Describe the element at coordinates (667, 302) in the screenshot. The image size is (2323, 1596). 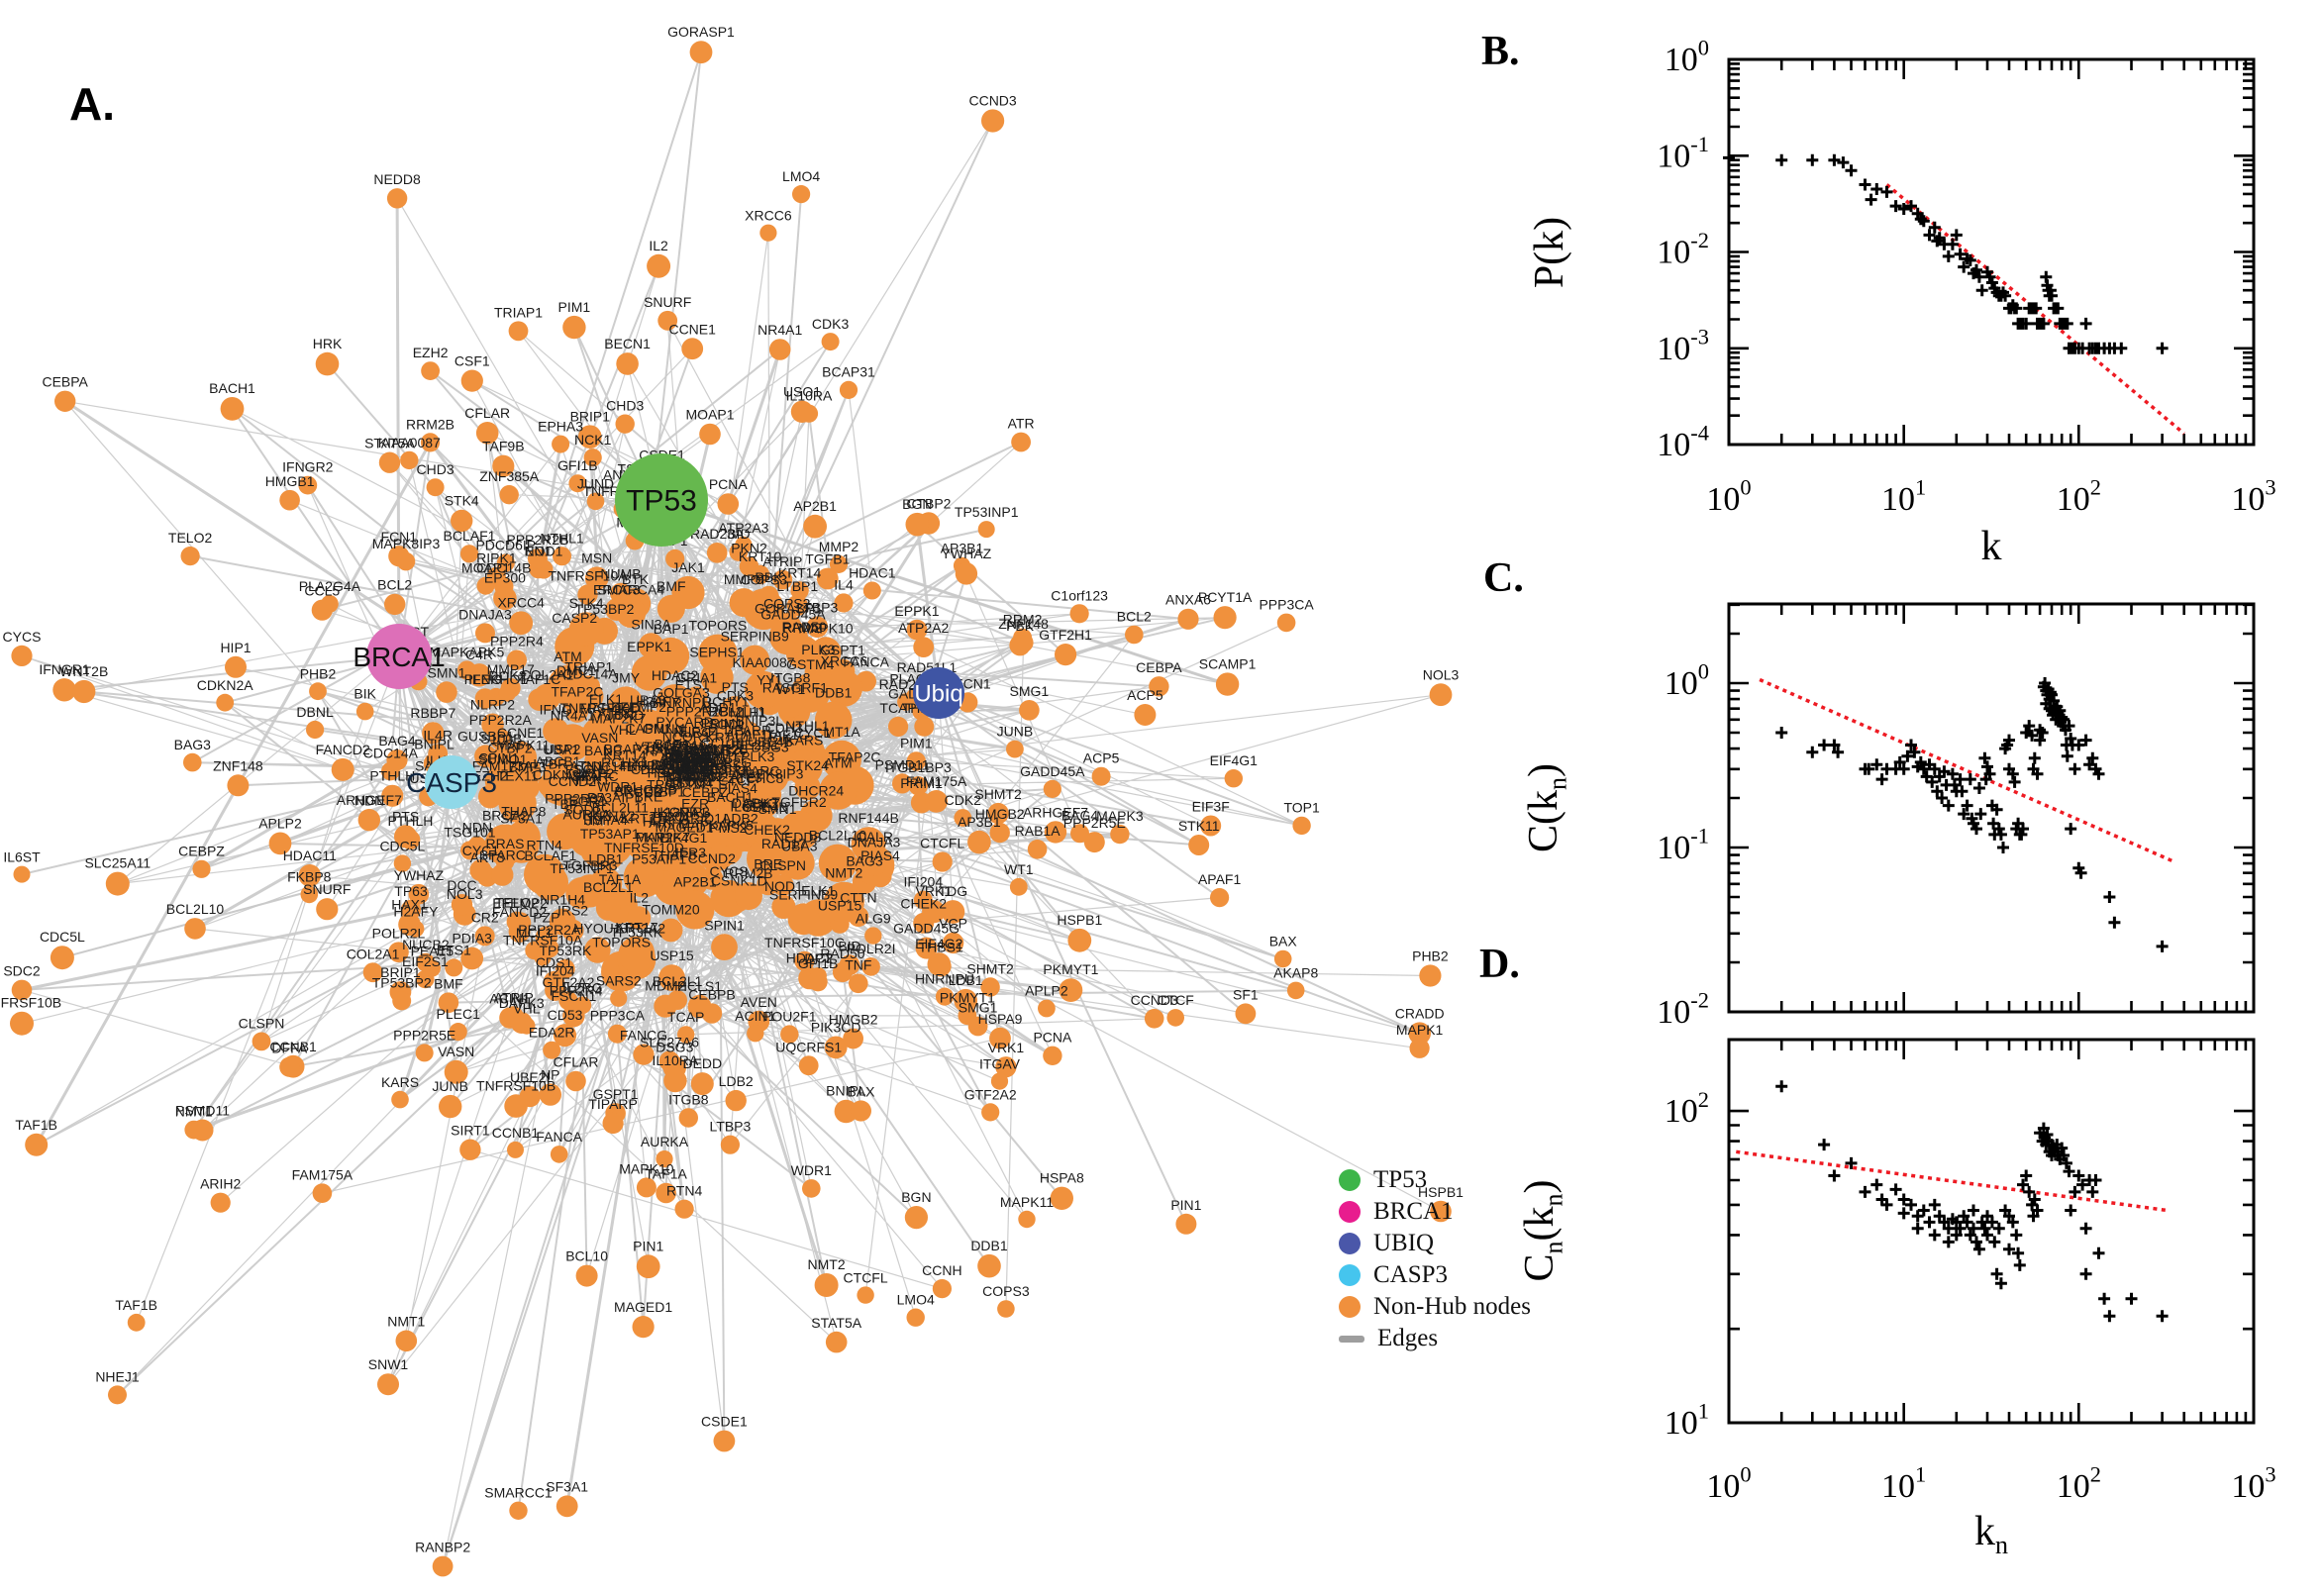
I see `svg-text: SNURF` at that location.